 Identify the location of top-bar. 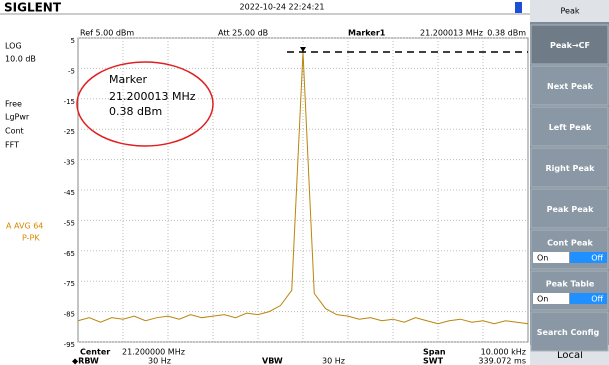
(265, 7).